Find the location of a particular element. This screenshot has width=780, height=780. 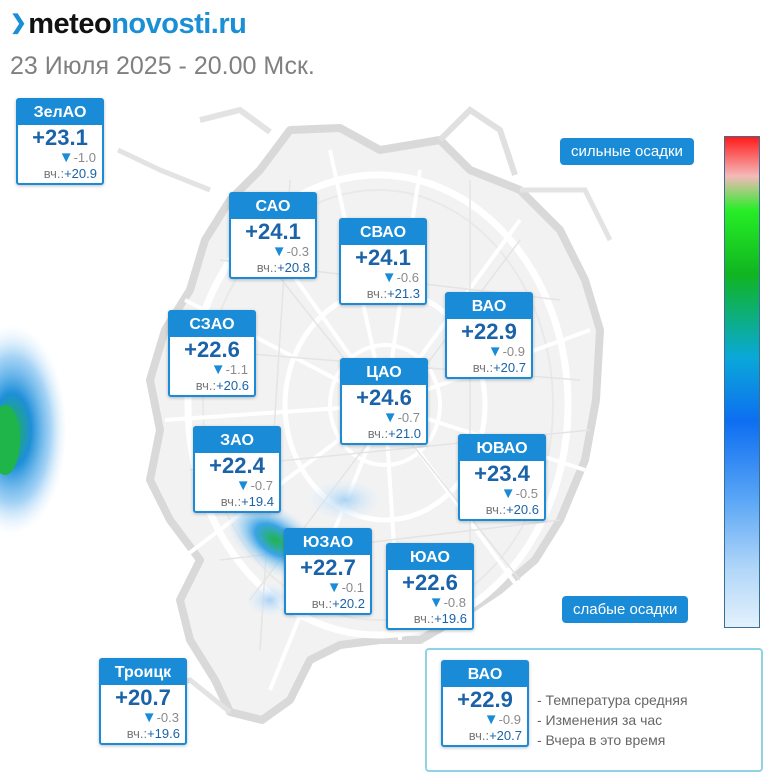

district-hourly-change: ▼-0.6 is located at coordinates (400, 277).